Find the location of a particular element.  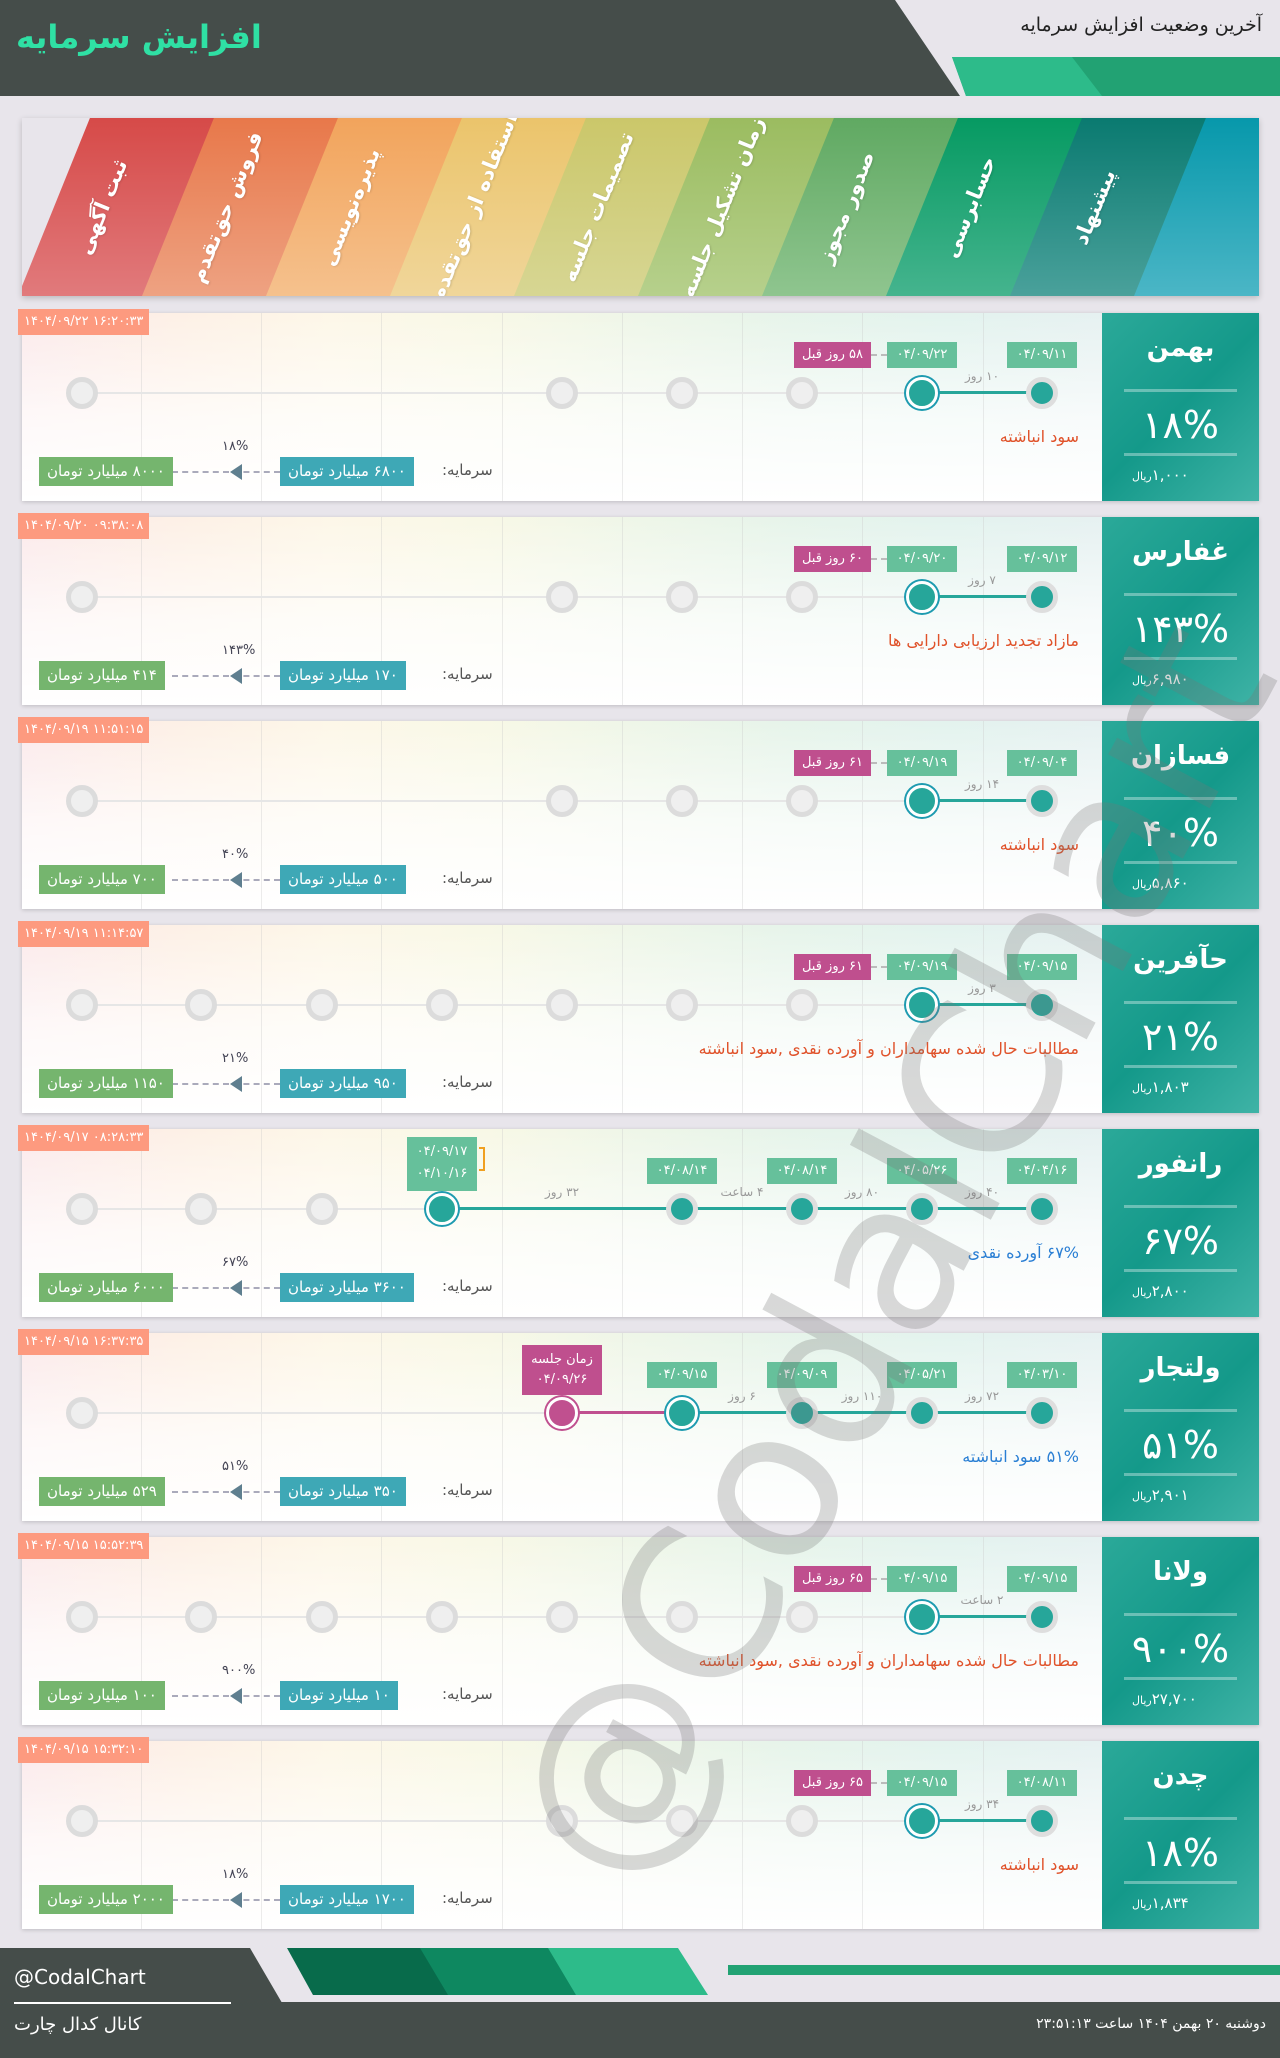

stage-gap-label: ۳ روز is located at coordinates (982, 988).